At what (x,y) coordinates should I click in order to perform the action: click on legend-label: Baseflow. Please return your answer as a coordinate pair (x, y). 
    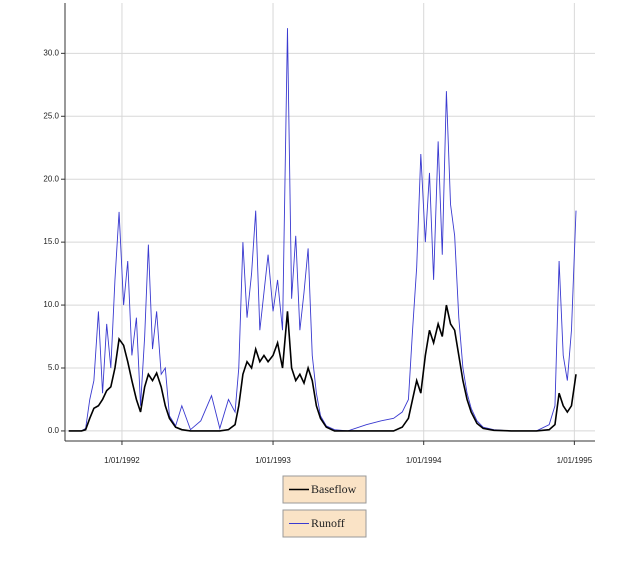
    Looking at the image, I should click on (334, 489).